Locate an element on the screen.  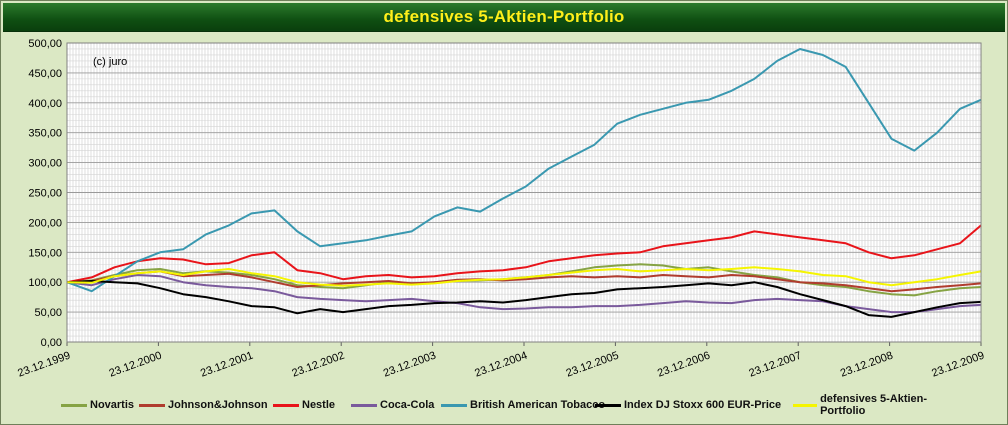
y-tick-label: 350,00 is located at coordinates (45, 134).